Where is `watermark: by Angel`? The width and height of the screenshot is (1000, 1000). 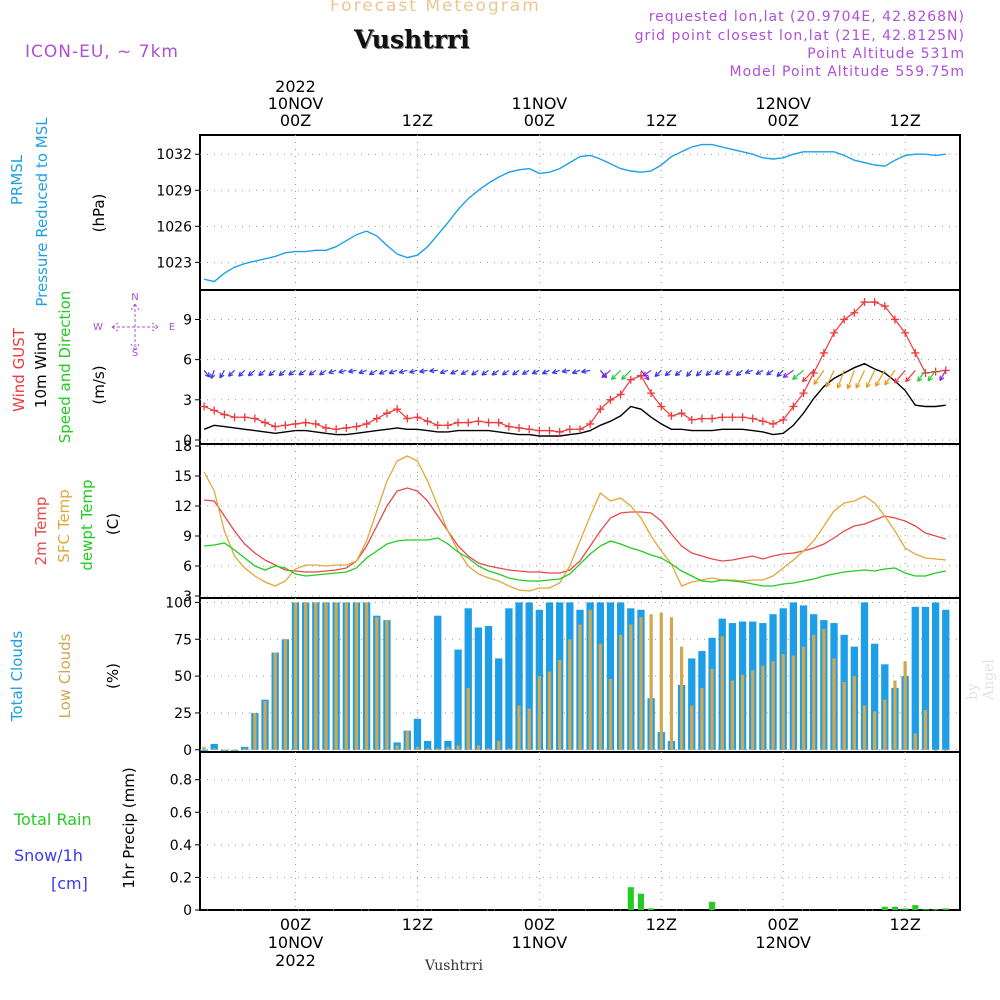
watermark: by Angel is located at coordinates (981, 679).